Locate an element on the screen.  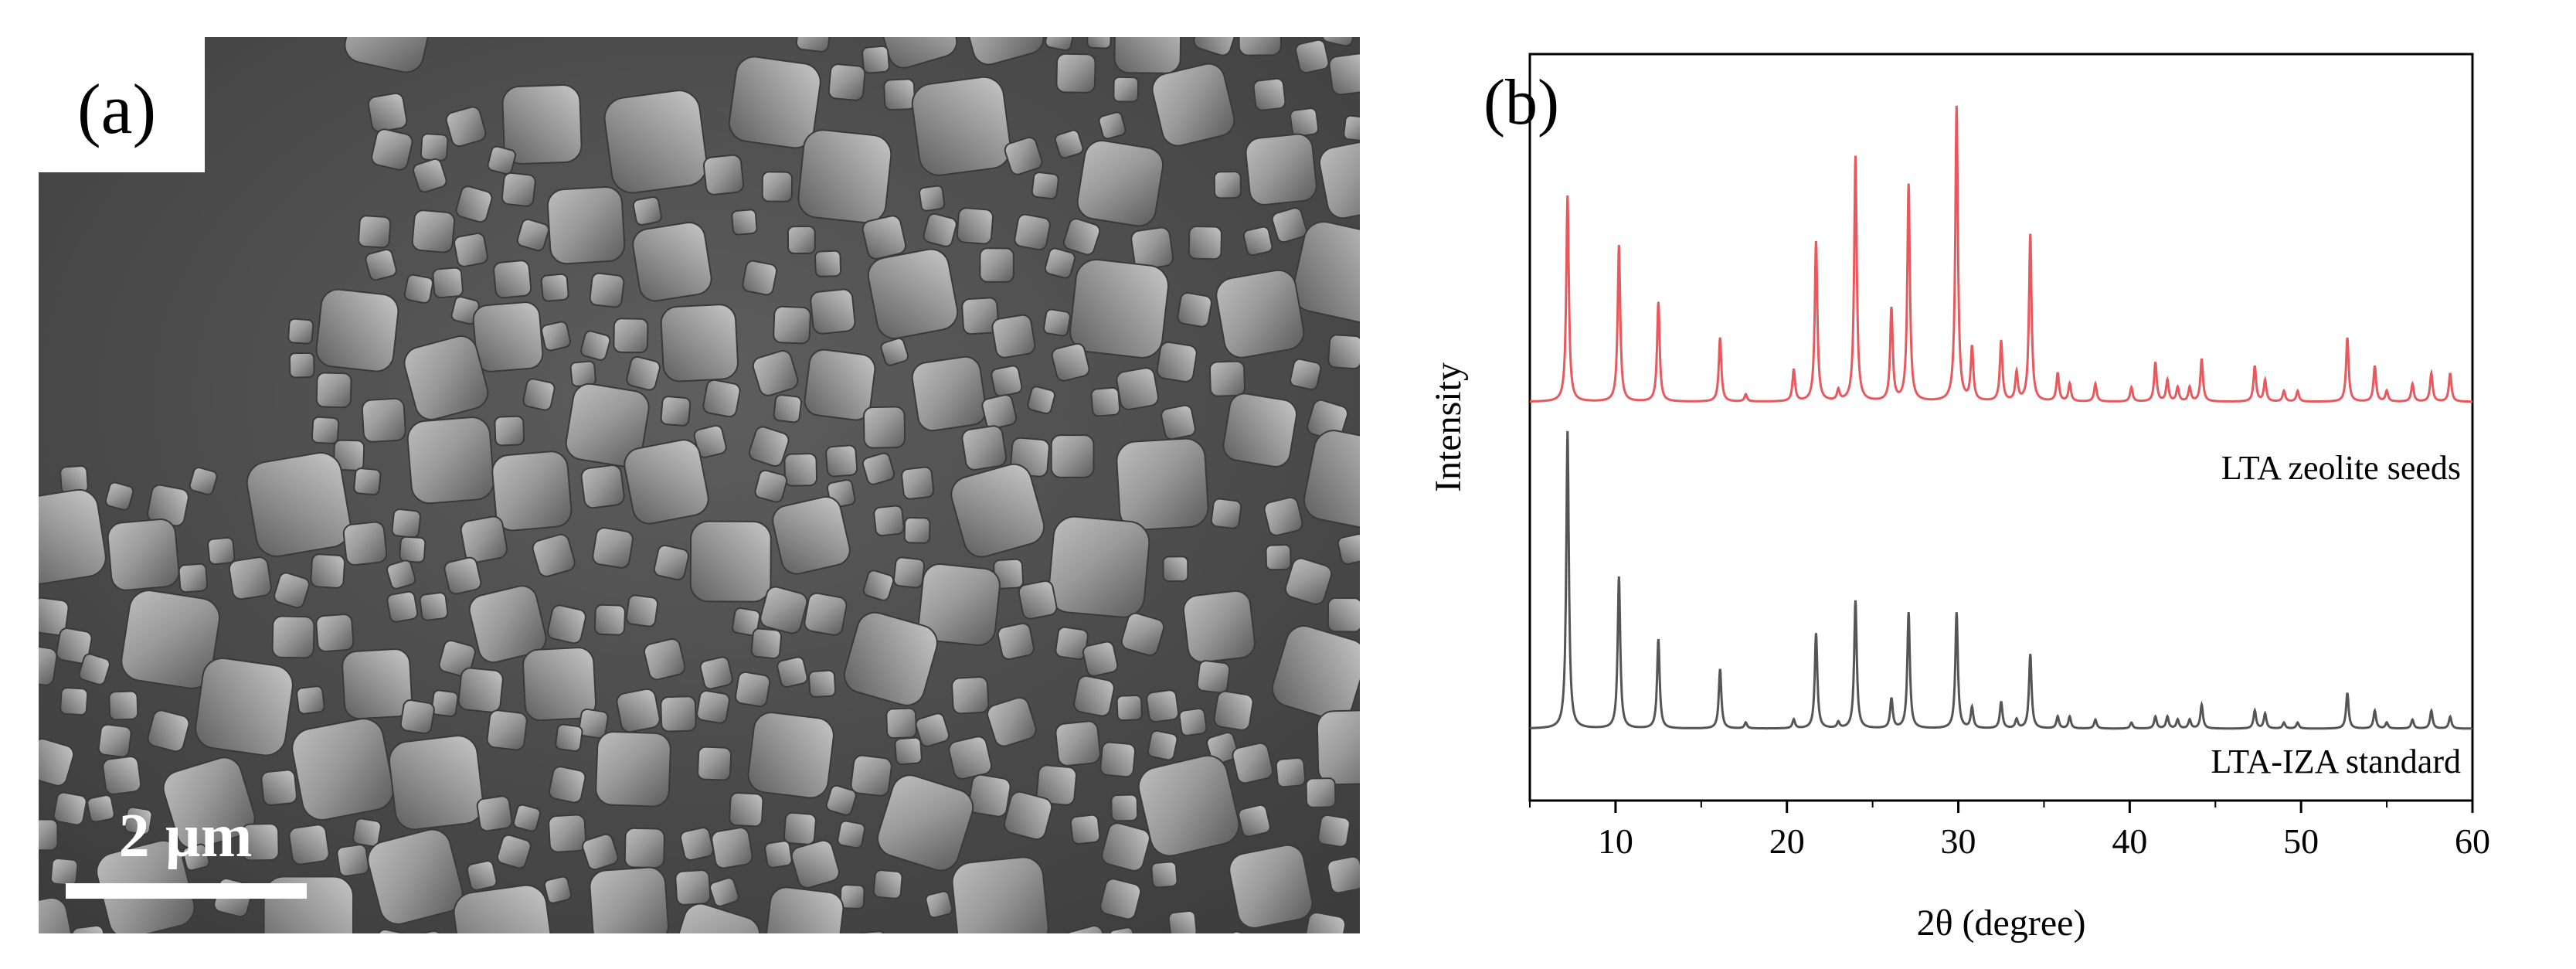
x-tick-label: 60 is located at coordinates (2472, 841).